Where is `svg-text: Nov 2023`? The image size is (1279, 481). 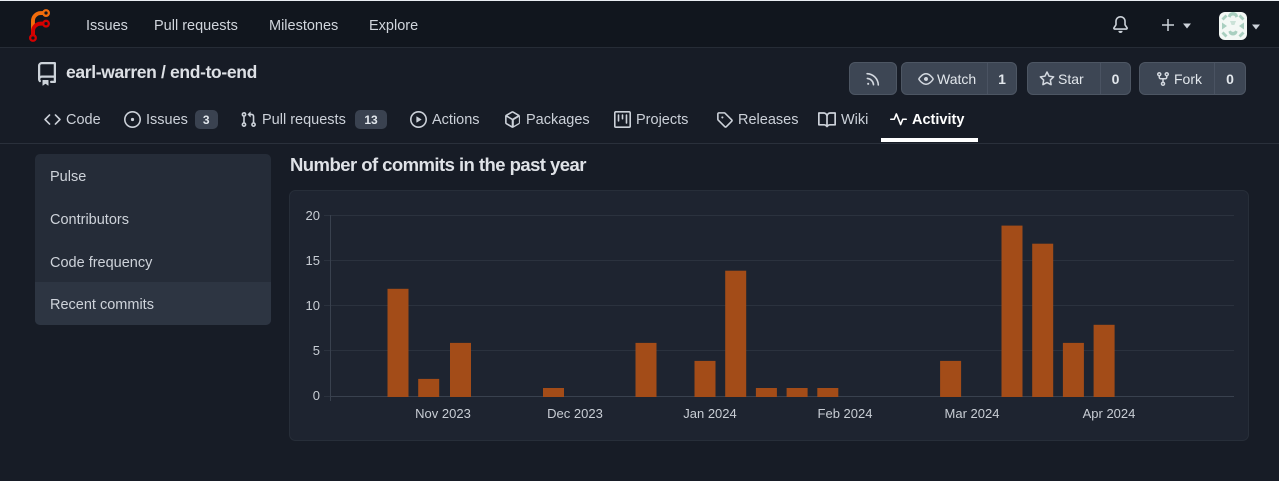 svg-text: Nov 2023 is located at coordinates (443, 413).